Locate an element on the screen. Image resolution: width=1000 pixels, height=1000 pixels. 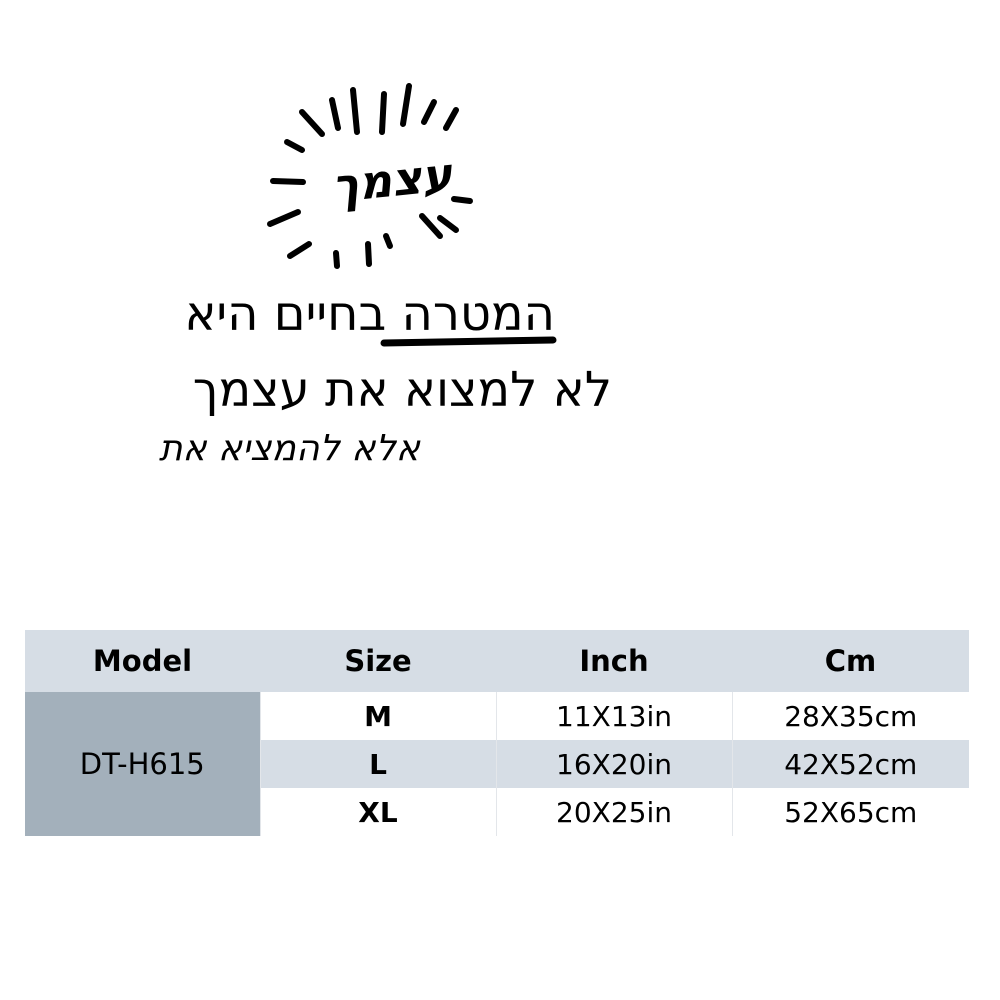
inch-cell: 20X25in is located at coordinates (613, 812).